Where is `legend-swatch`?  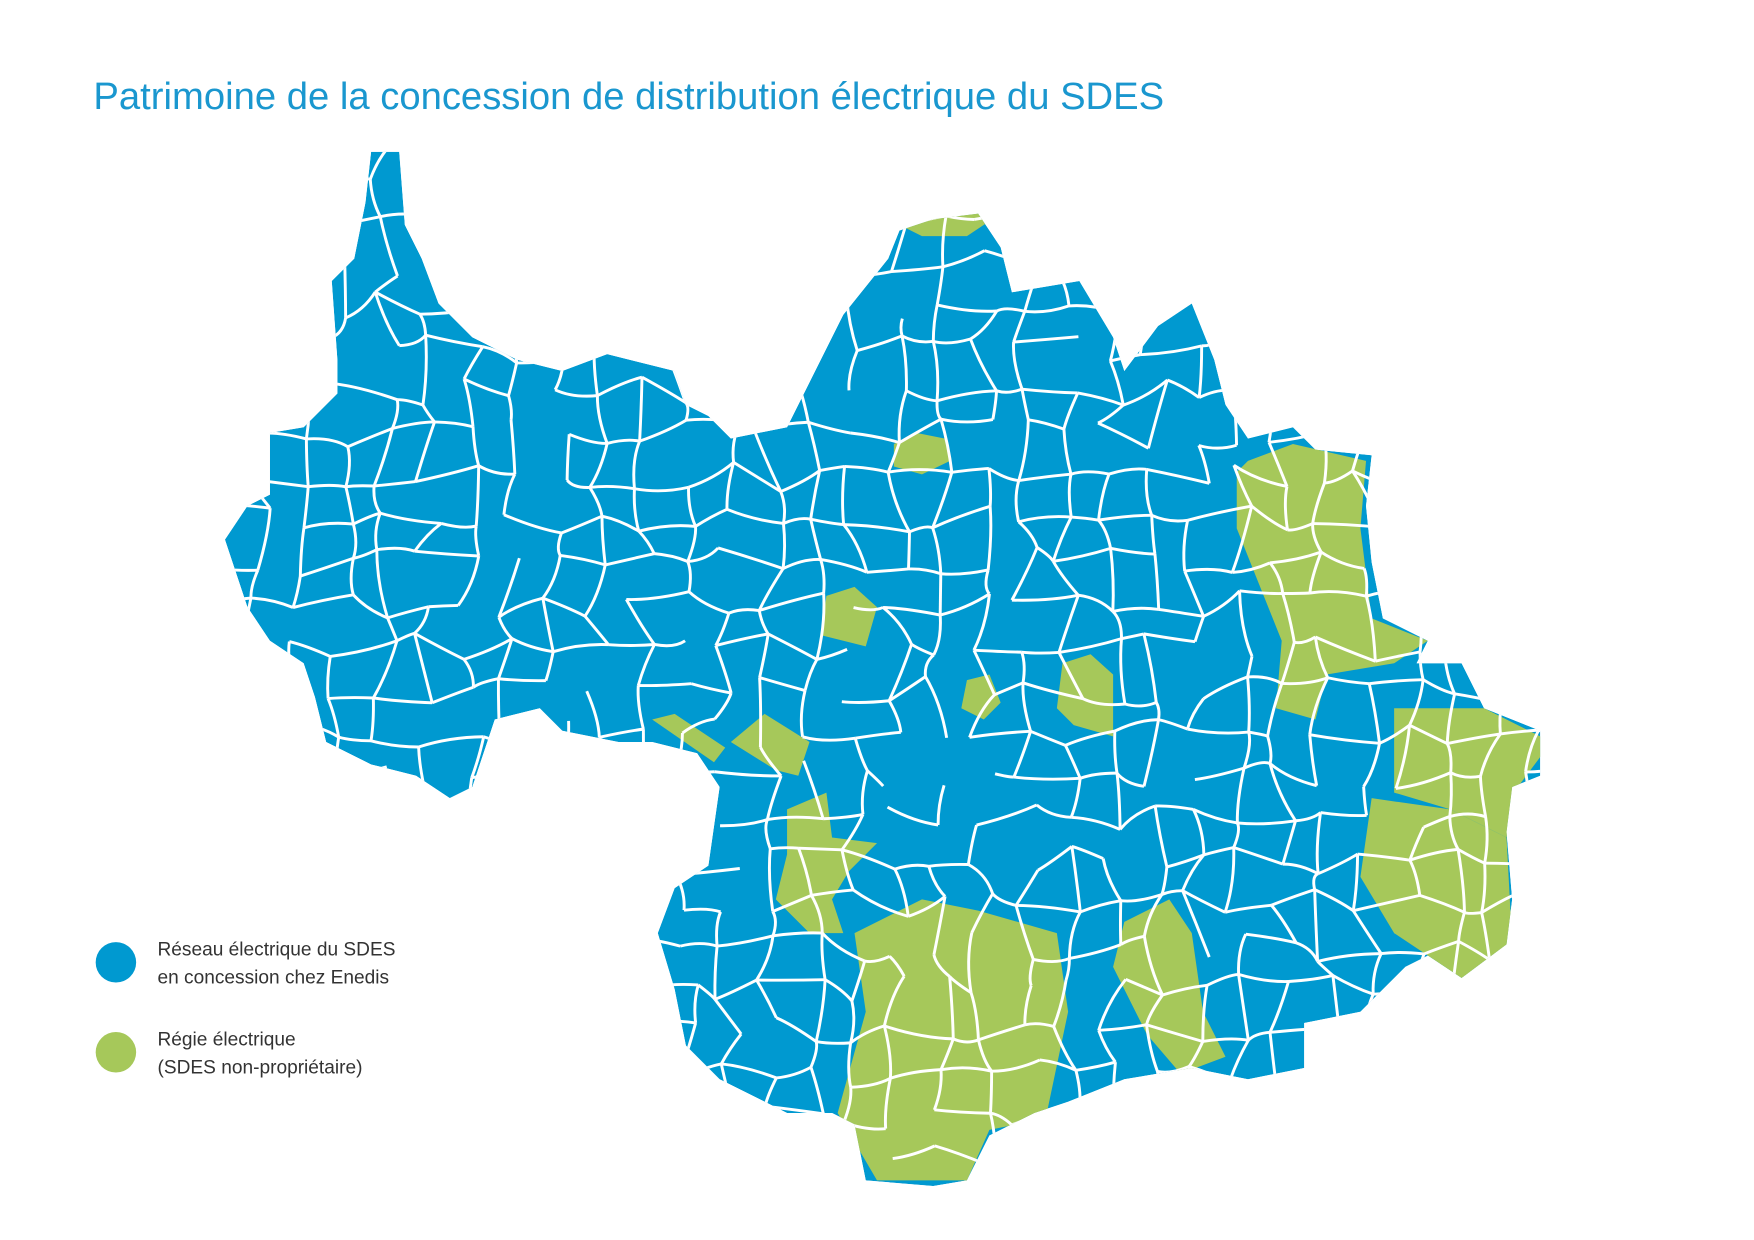
legend-swatch is located at coordinates (116, 1052).